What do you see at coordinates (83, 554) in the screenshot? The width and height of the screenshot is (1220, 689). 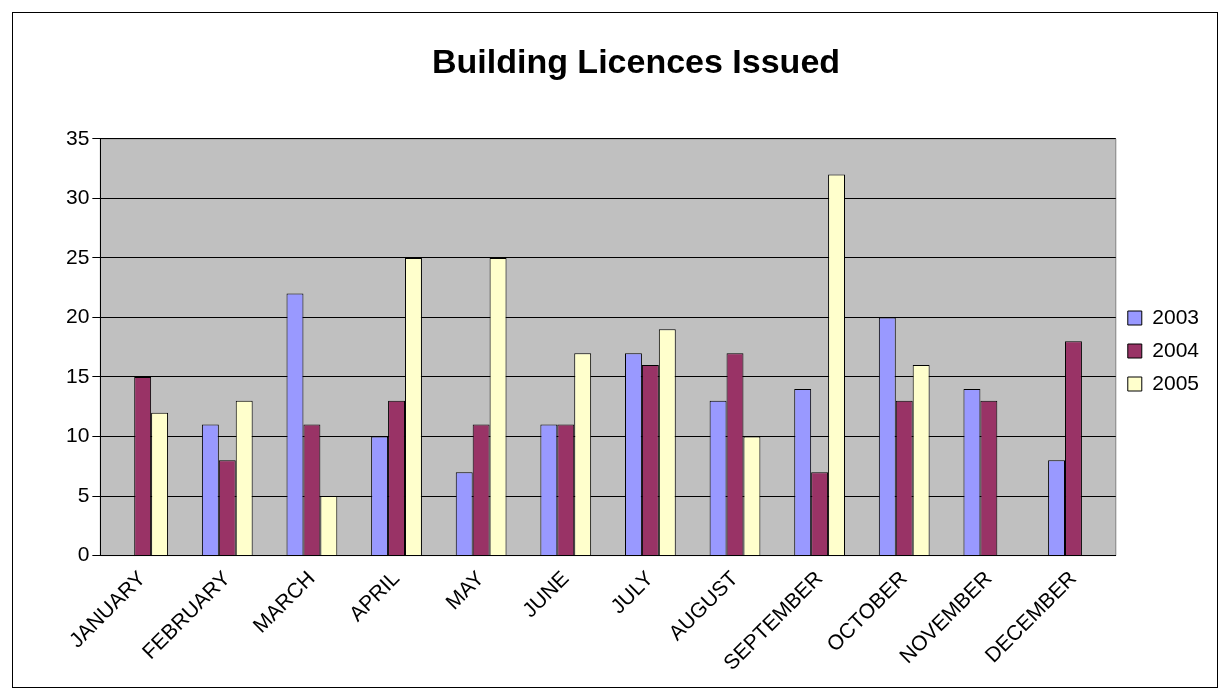 I see `y-tick-label: 0` at bounding box center [83, 554].